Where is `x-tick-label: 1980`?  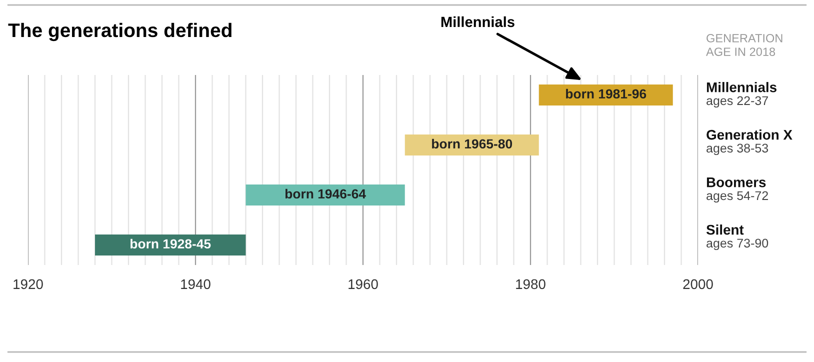
x-tick-label: 1980 is located at coordinates (531, 284).